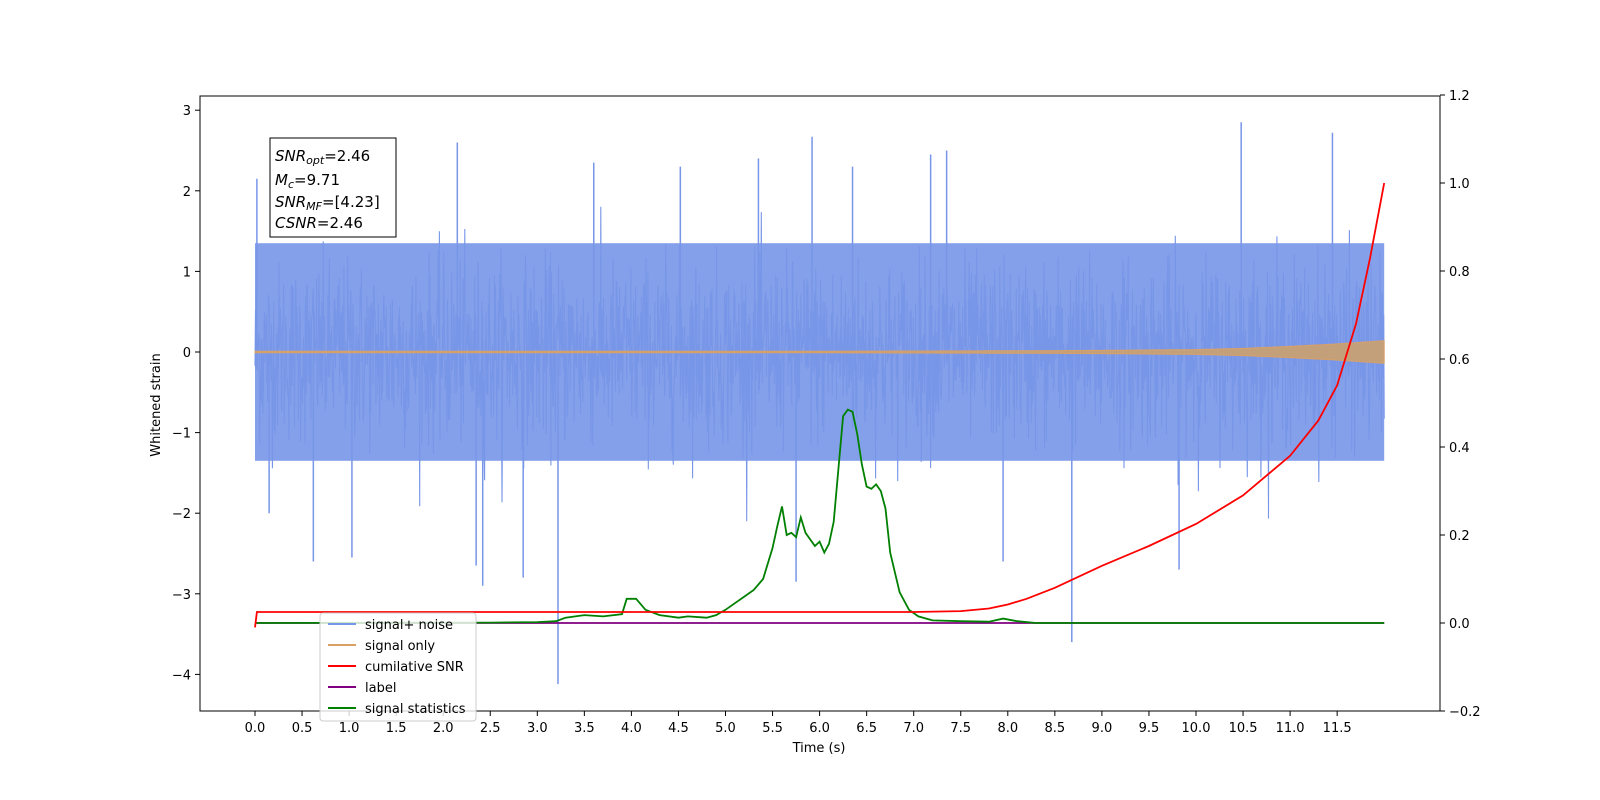  I want to click on x-tick-label-2: 1.0, so click(349, 728).